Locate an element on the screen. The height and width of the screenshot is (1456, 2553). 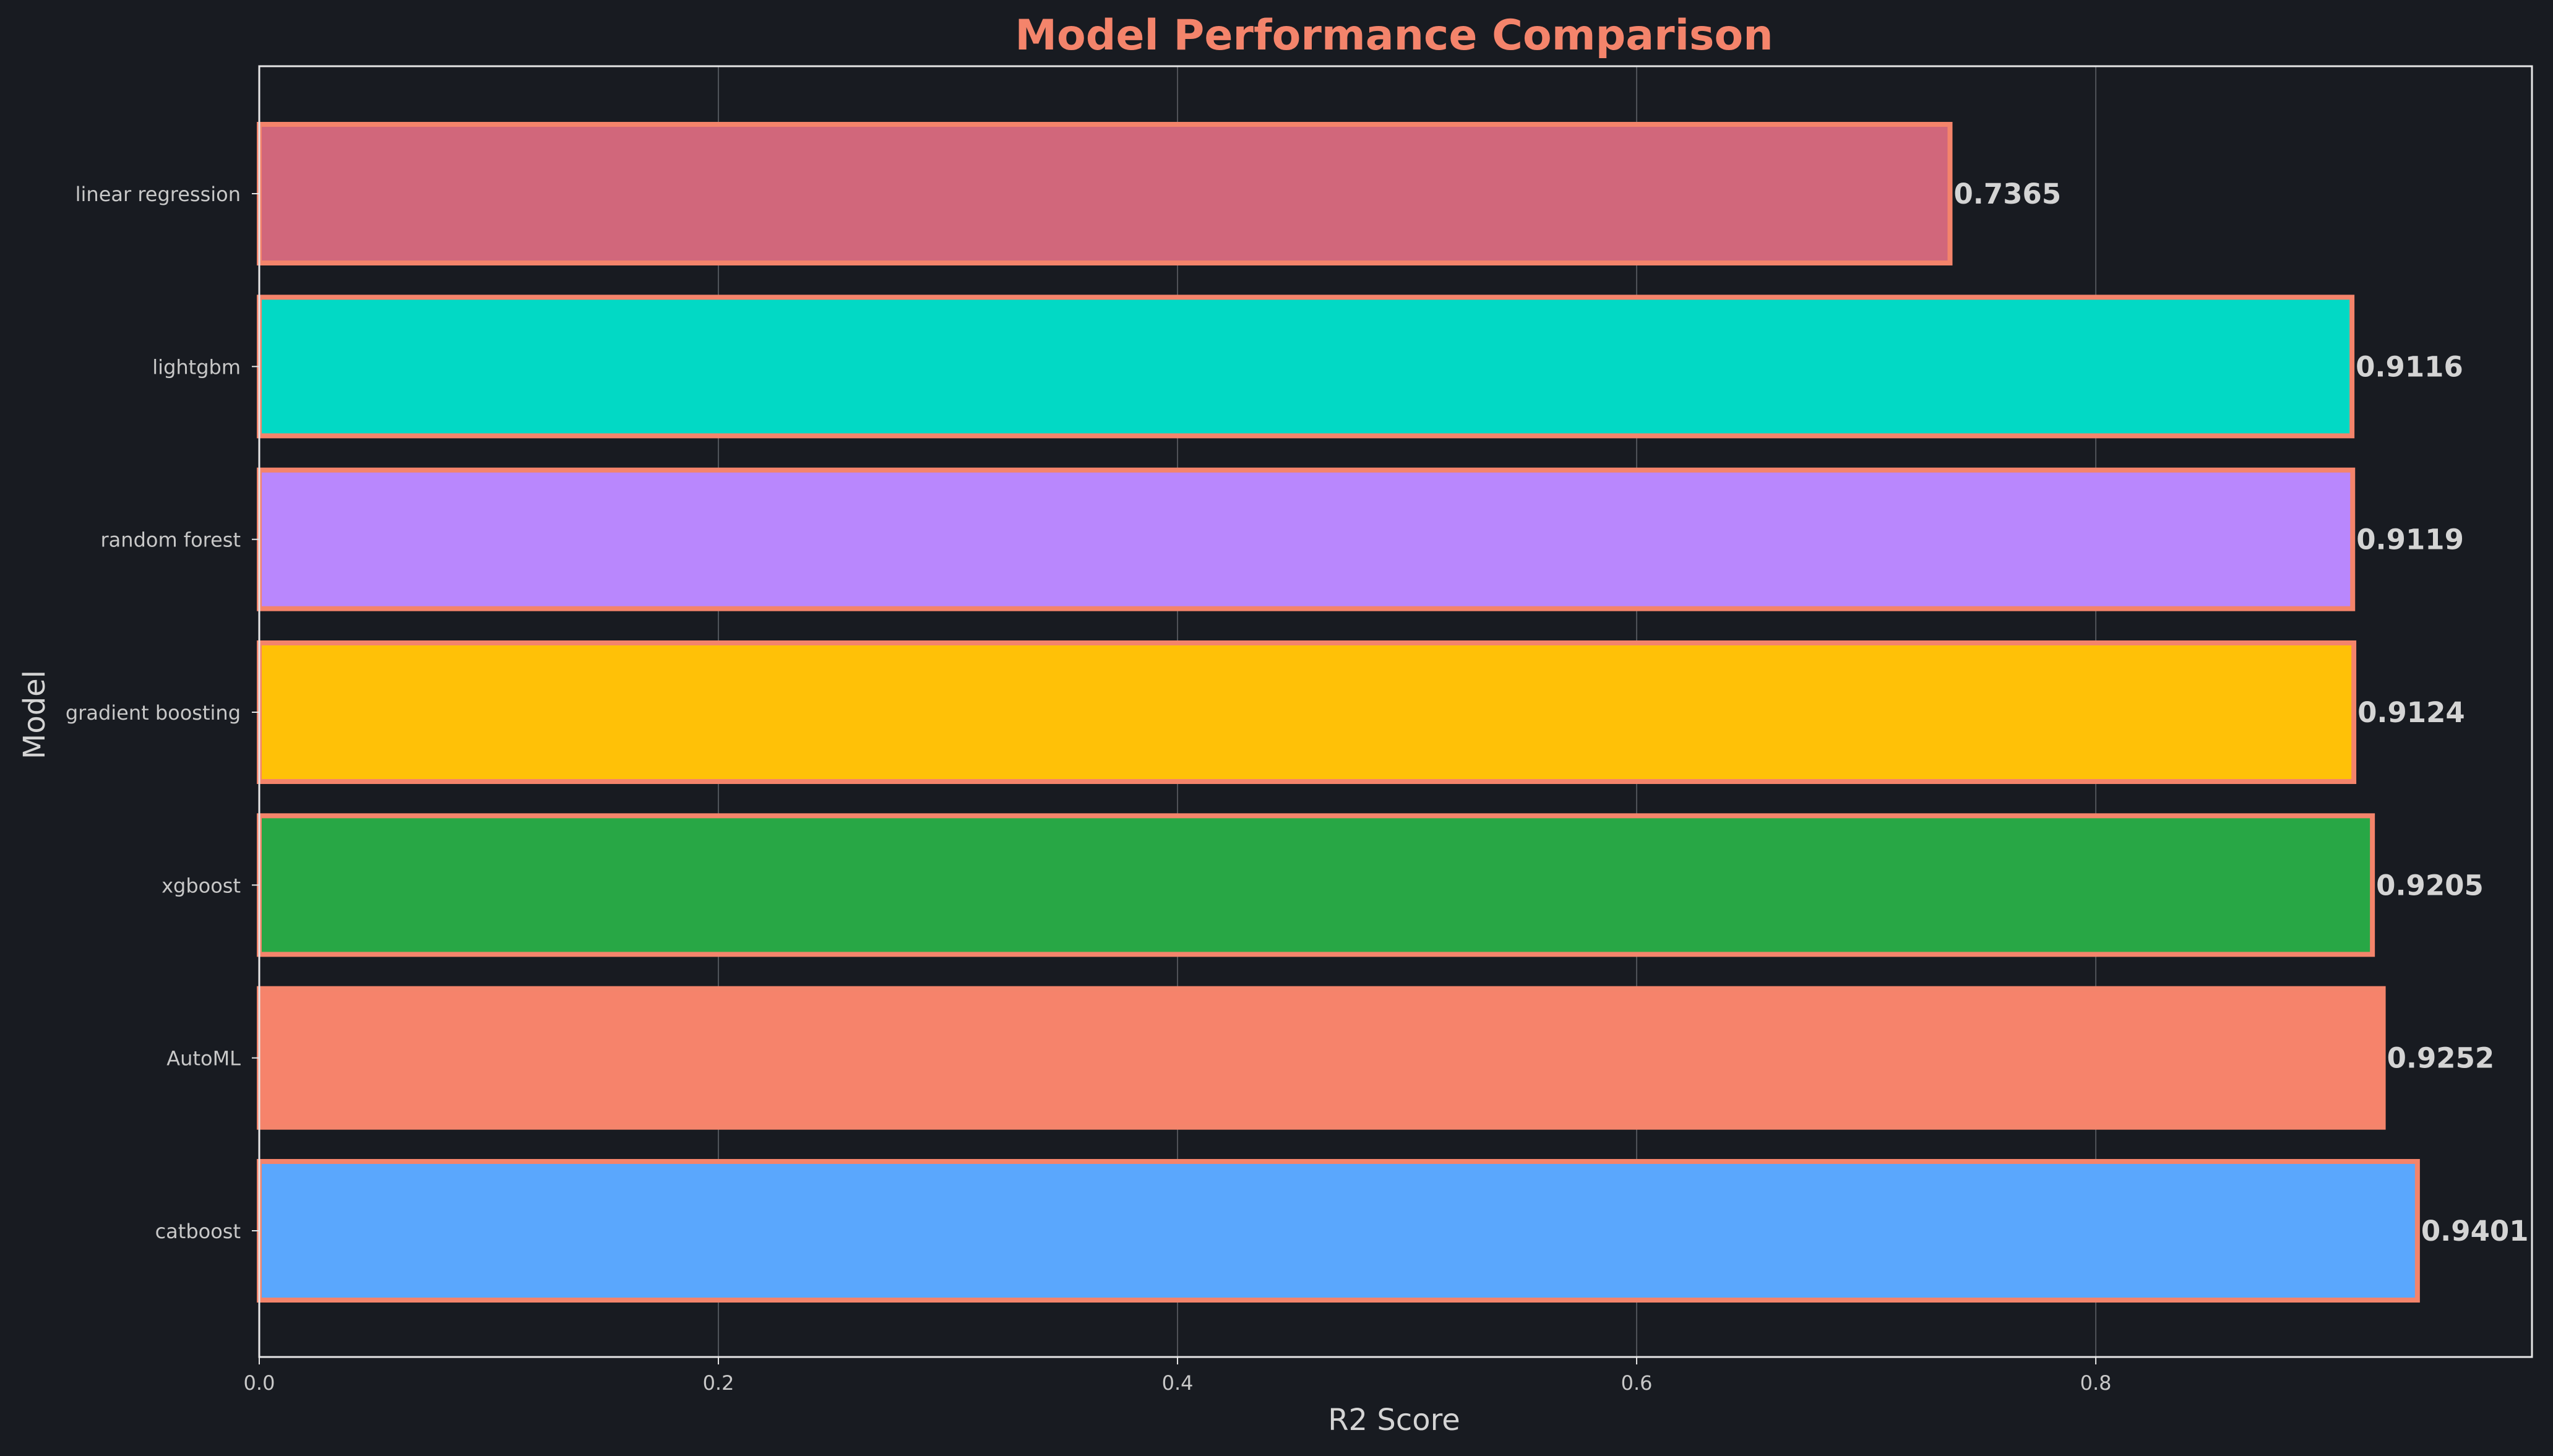
x-axis-label: R2 Score is located at coordinates (1394, 1420).